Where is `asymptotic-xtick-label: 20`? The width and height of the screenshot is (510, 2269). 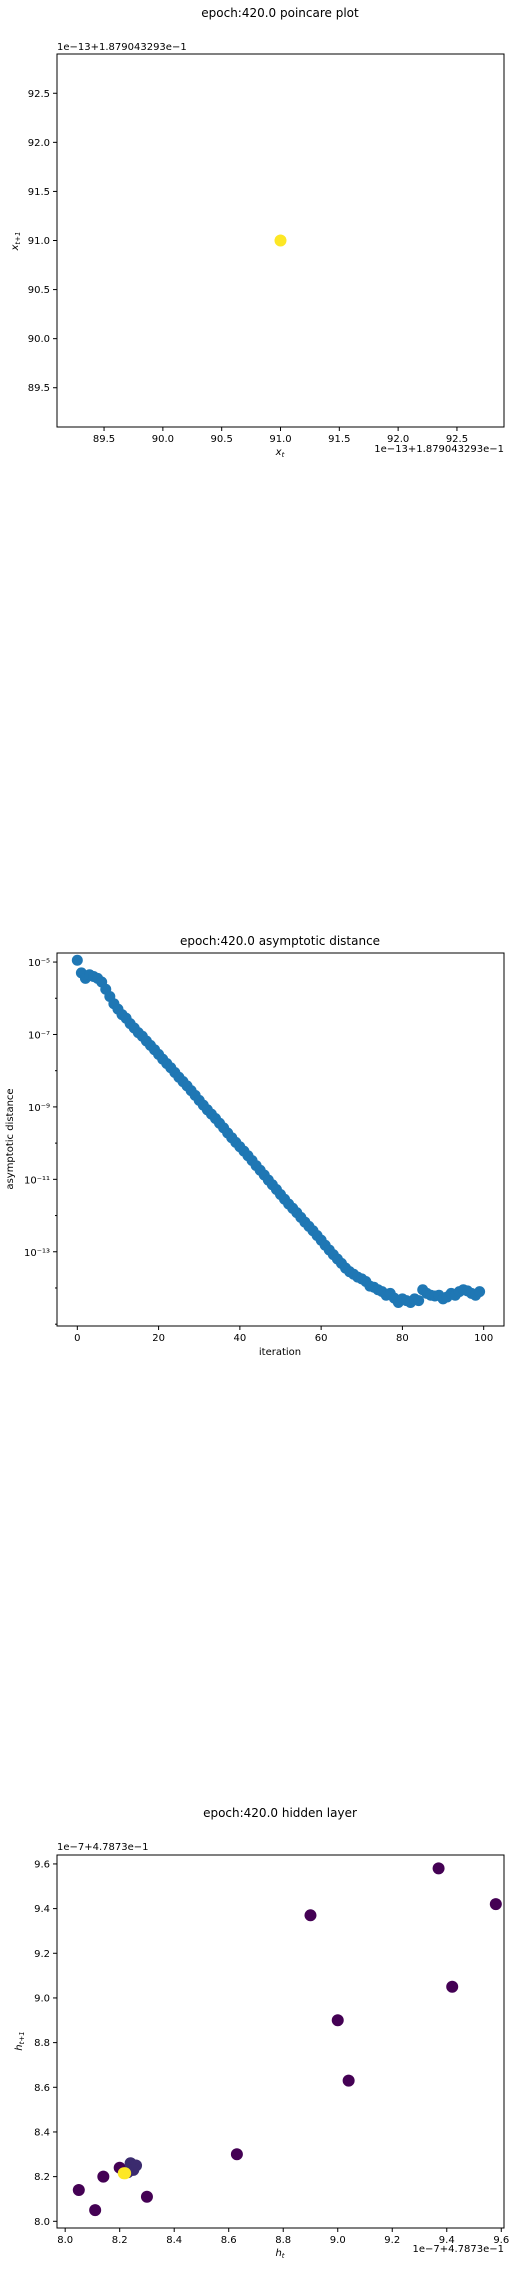 asymptotic-xtick-label: 20 is located at coordinates (158, 1338).